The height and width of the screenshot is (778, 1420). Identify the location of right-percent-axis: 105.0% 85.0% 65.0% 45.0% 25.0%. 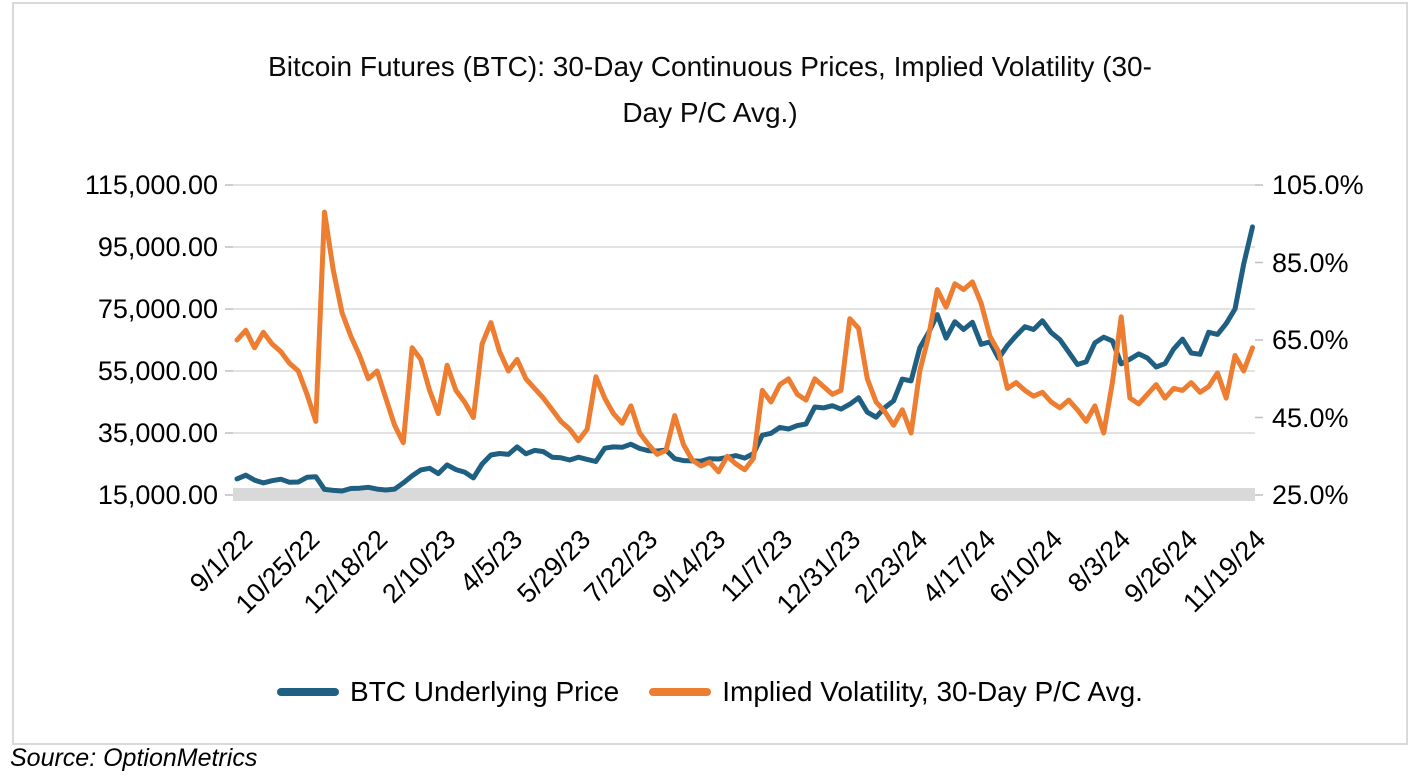
(1346, 389).